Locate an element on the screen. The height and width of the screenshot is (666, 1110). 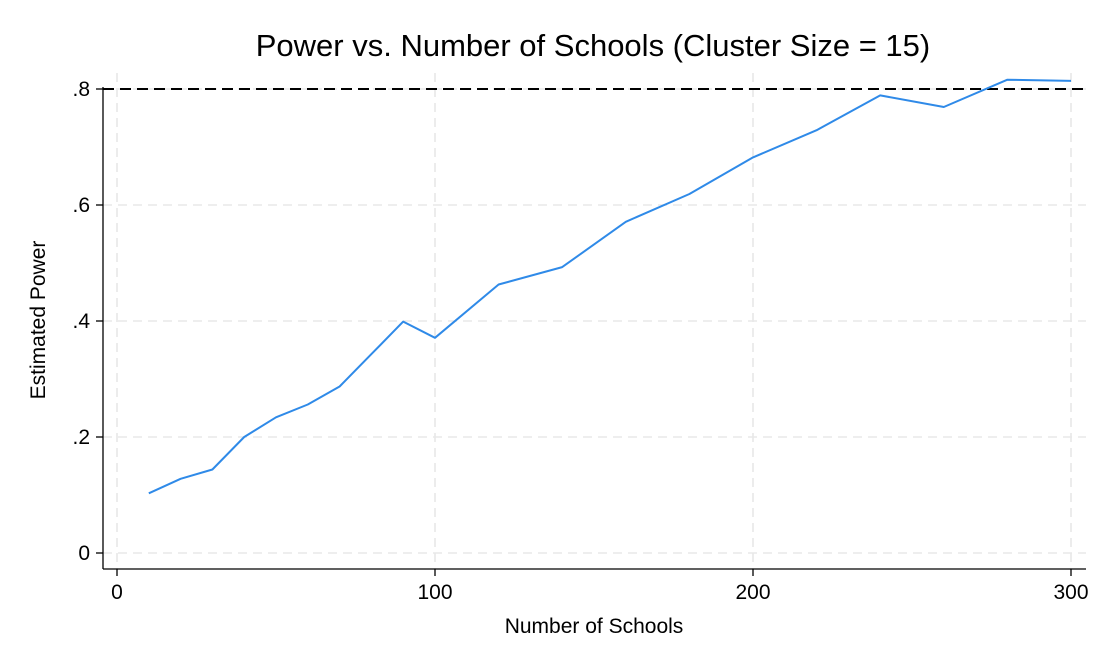
y-tick-label-1: .2 is located at coordinates (81, 437).